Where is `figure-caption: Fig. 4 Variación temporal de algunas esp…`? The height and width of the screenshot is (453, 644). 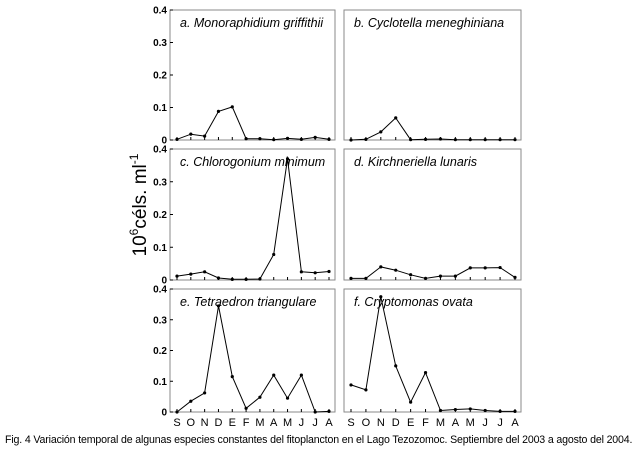
figure-caption: Fig. 4 Variación temporal de algunas esp… is located at coordinates (319, 440).